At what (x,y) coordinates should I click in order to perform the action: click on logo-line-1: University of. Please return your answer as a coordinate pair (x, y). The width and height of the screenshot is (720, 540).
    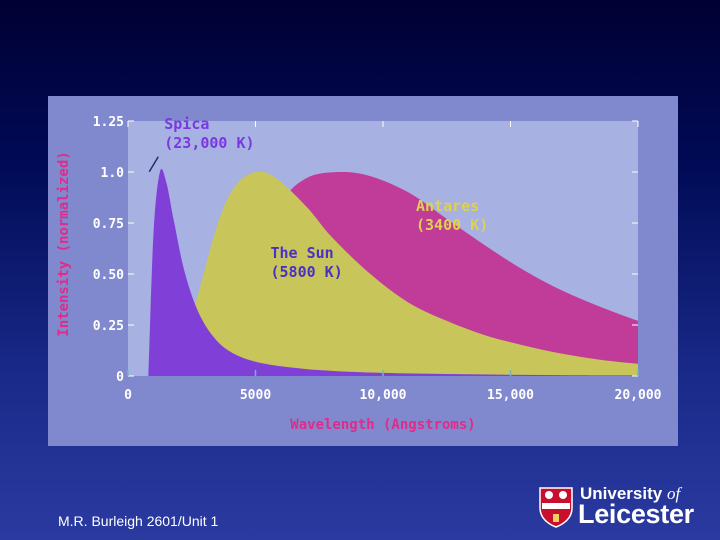
    Looking at the image, I should click on (630, 494).